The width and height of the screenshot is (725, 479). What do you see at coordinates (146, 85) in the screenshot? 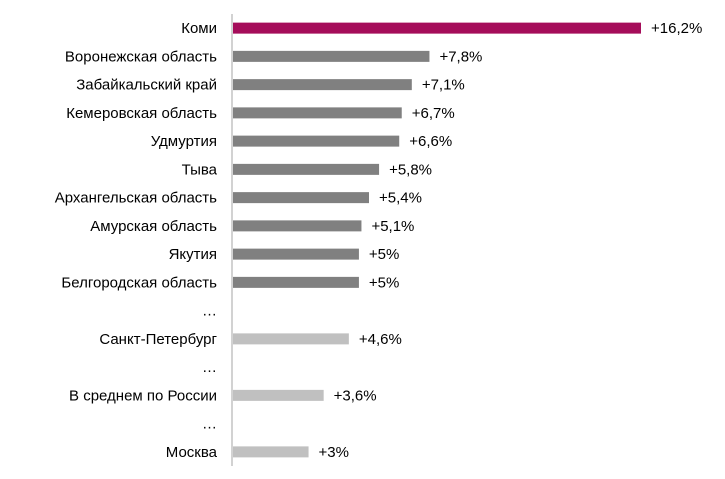
I see `category-label: Забайкальский край` at bounding box center [146, 85].